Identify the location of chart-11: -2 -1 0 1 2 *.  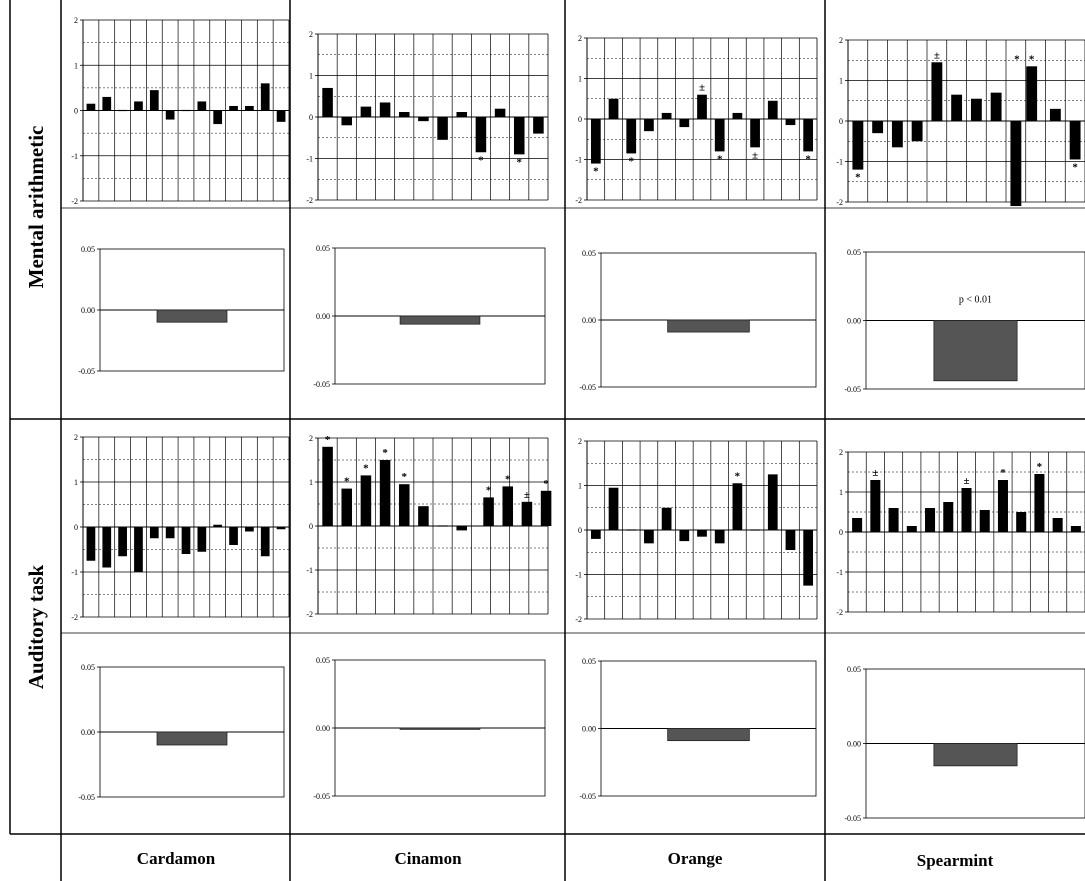
(696, 530).